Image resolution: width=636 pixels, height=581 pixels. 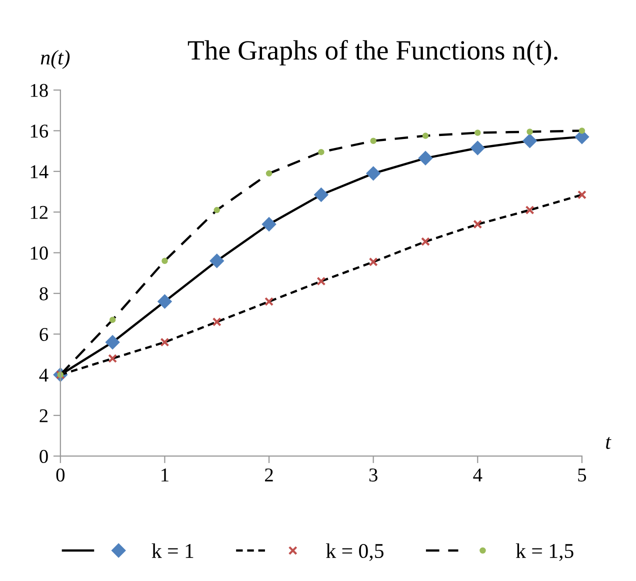 I want to click on x-axis-title: t, so click(x=609, y=443).